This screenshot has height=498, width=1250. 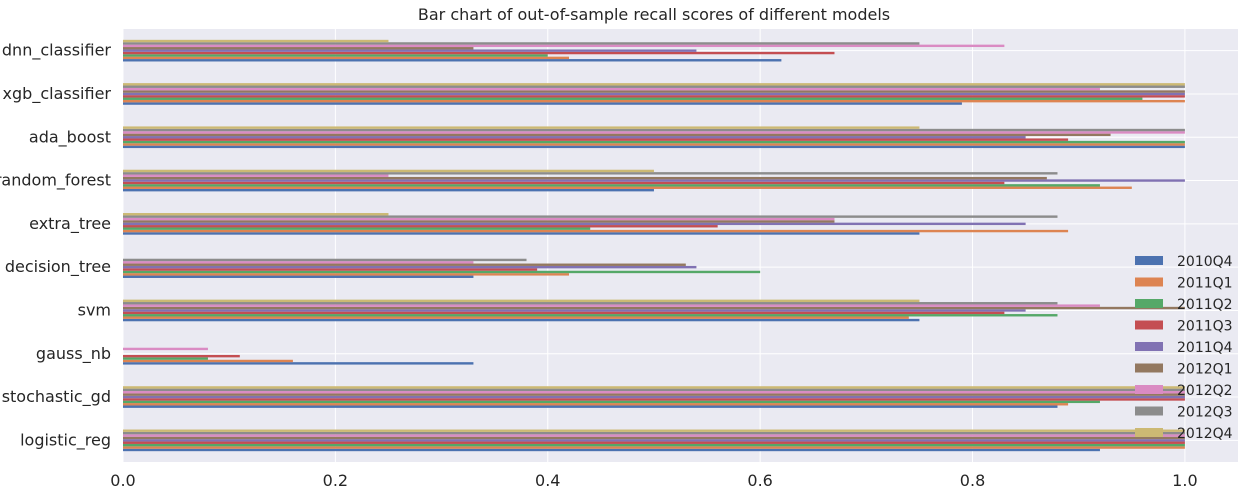 I want to click on bar-extra_tree-2012Q4, so click(x=256, y=214).